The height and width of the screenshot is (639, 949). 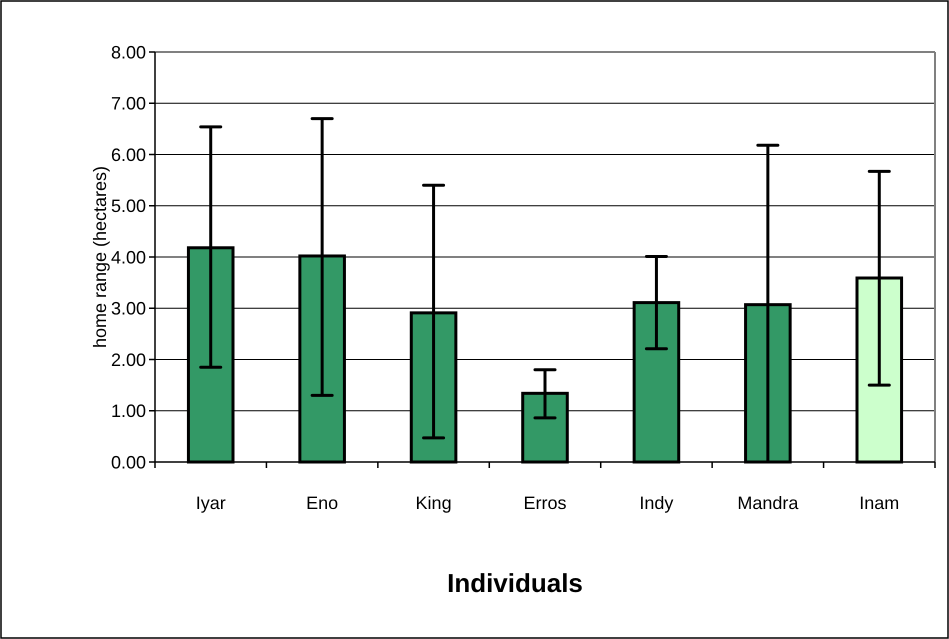 I want to click on y-tick-label: 6.00, so click(x=128, y=154).